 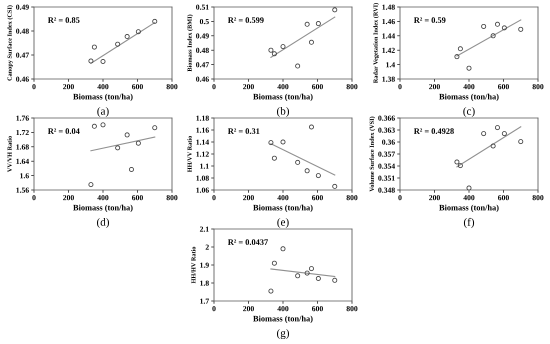 What do you see at coordinates (248, 242) in the screenshot?
I see `annotation: R² = 0.0437` at bounding box center [248, 242].